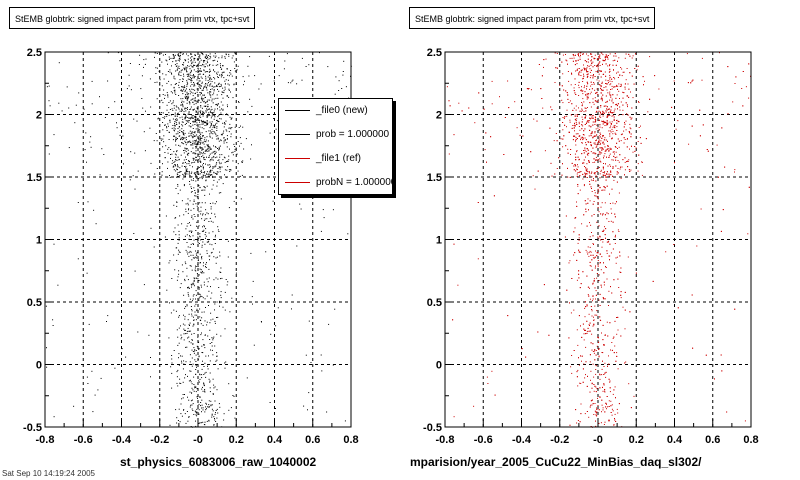 This screenshot has height=480, width=800. I want to click on y-tick-label: 1, so click(39, 241).